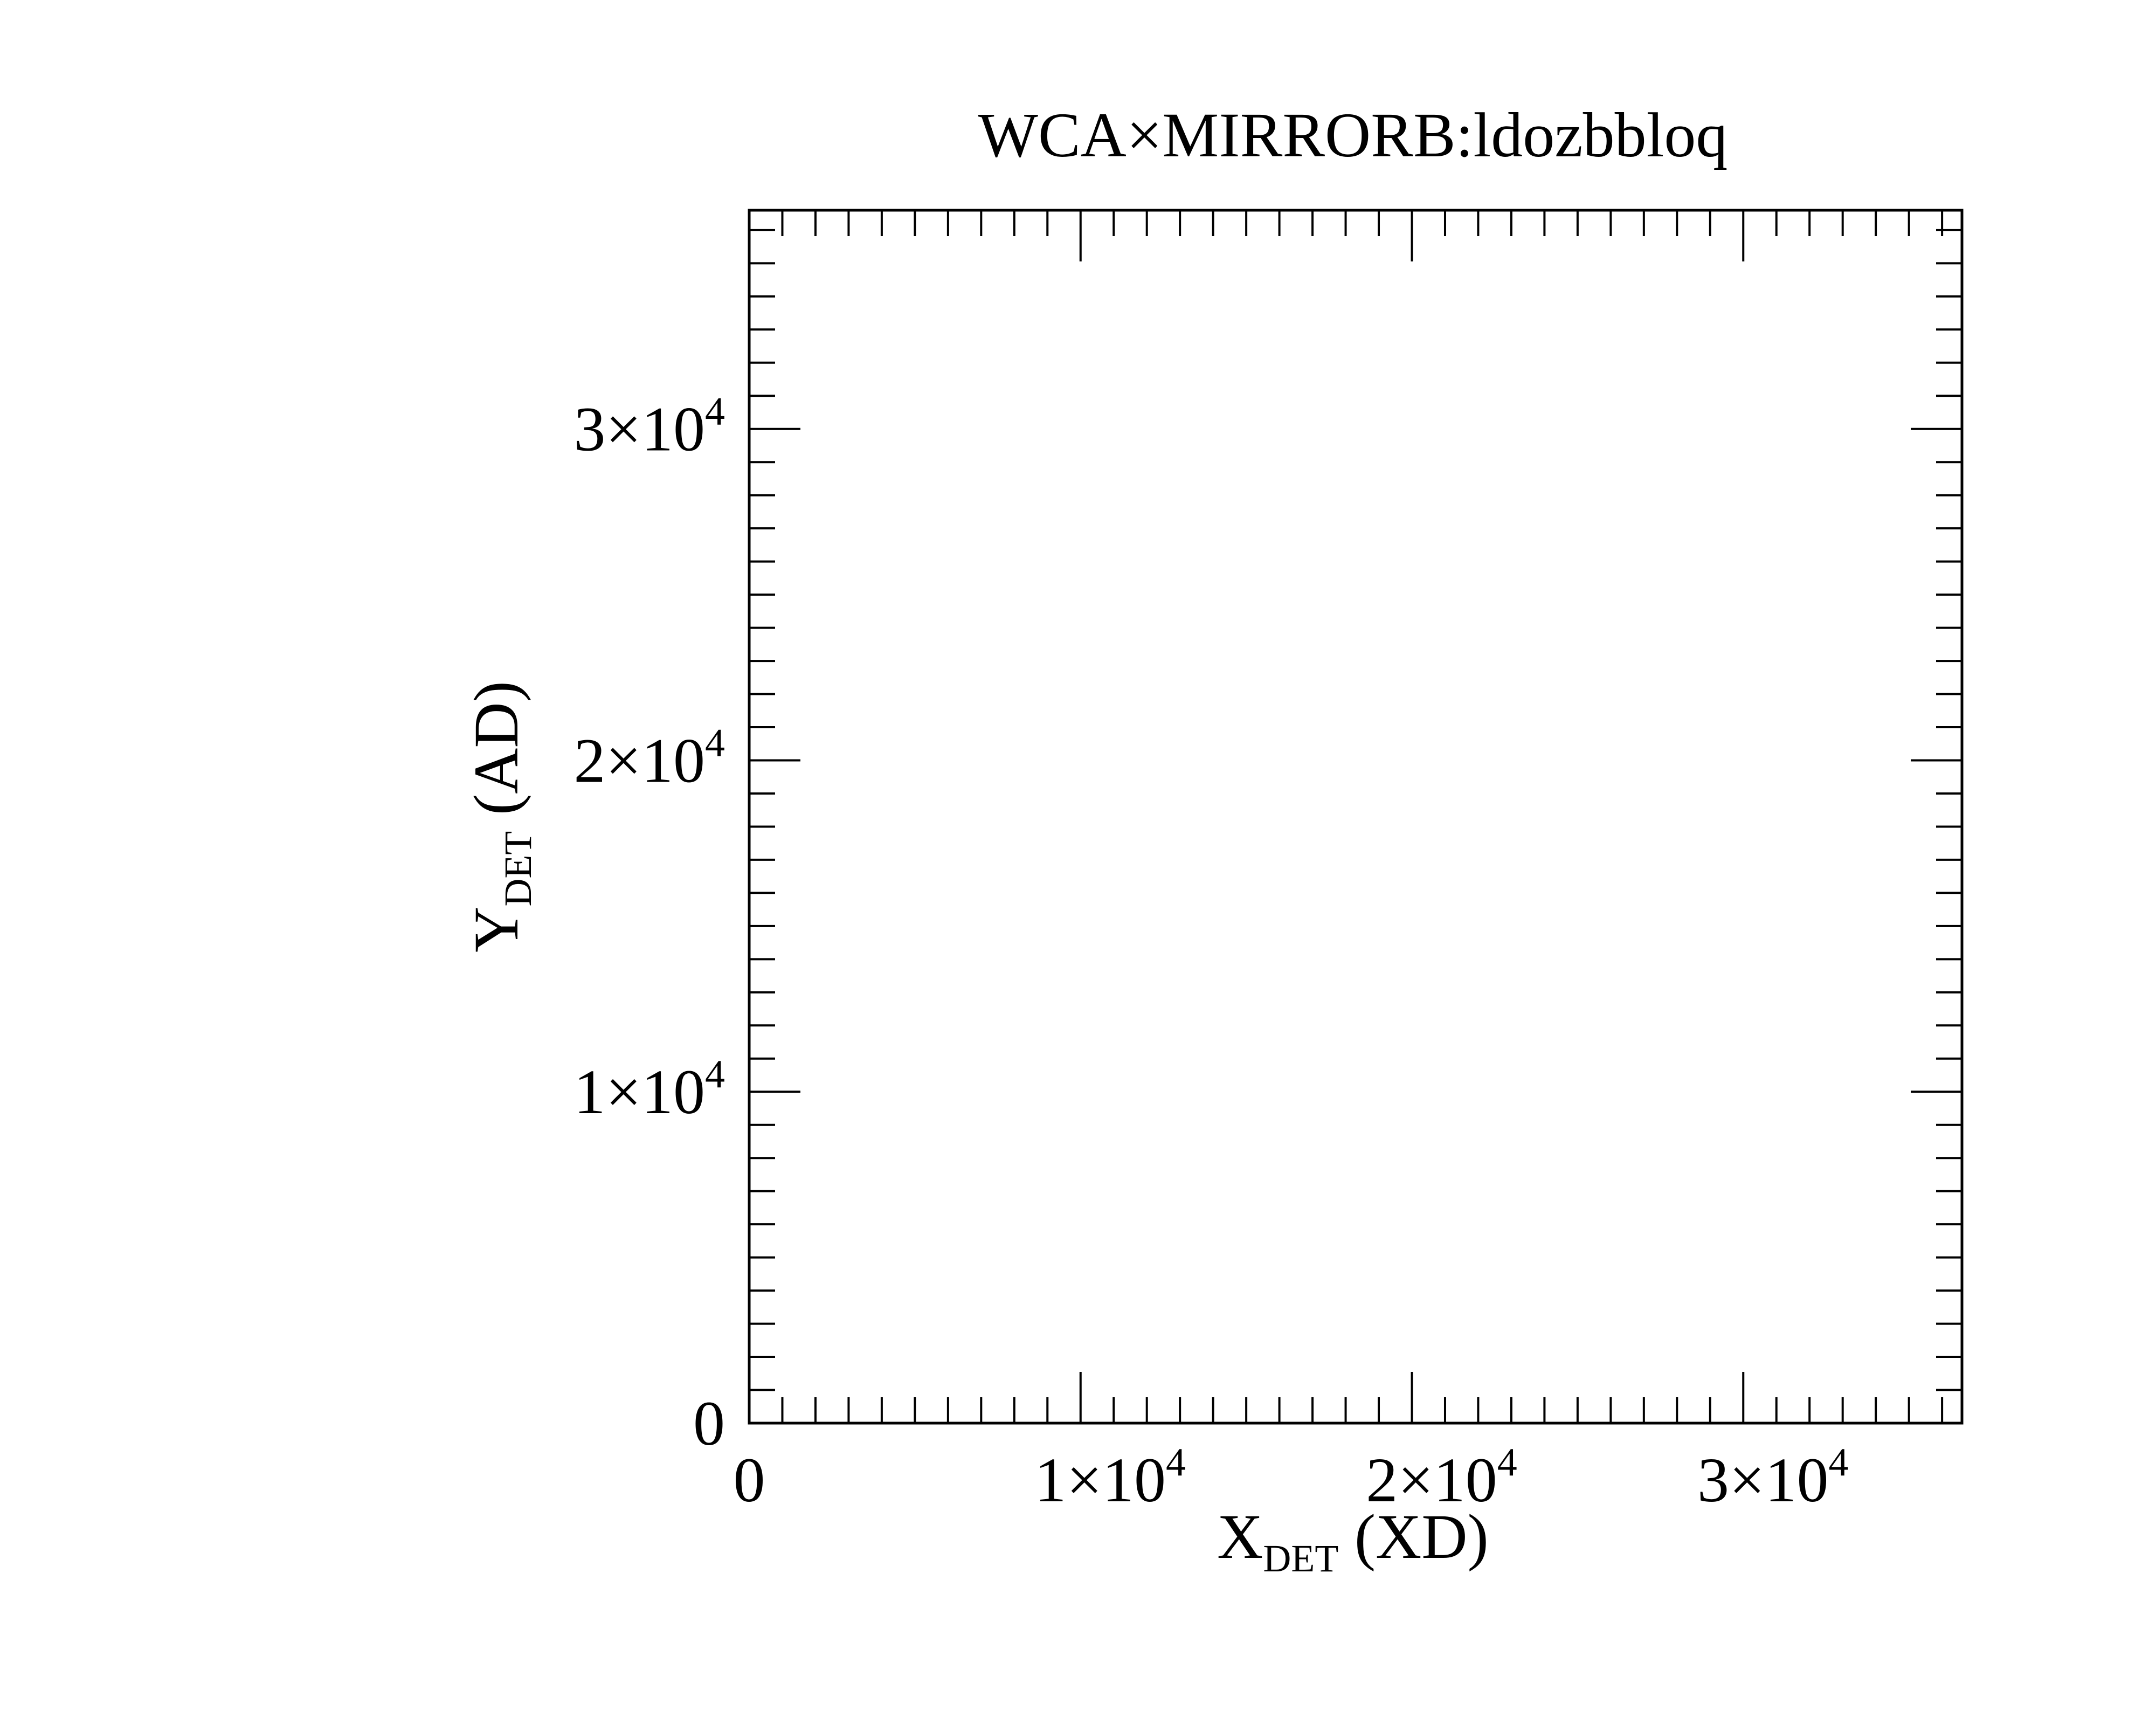 The width and height of the screenshot is (2156, 1725). What do you see at coordinates (1432, 1480) in the screenshot?
I see `x-tick-label-mantissa: 2×10` at bounding box center [1432, 1480].